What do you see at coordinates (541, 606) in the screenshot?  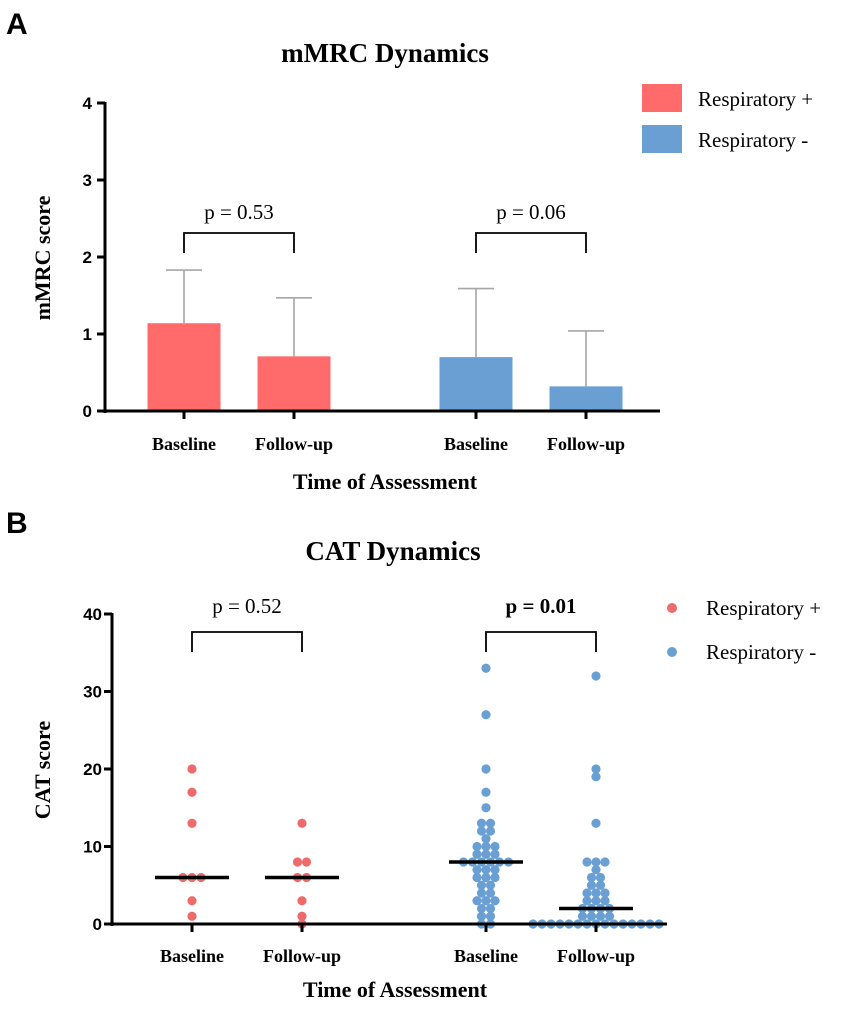 I see `p-value-label-bold: p = 0.01` at bounding box center [541, 606].